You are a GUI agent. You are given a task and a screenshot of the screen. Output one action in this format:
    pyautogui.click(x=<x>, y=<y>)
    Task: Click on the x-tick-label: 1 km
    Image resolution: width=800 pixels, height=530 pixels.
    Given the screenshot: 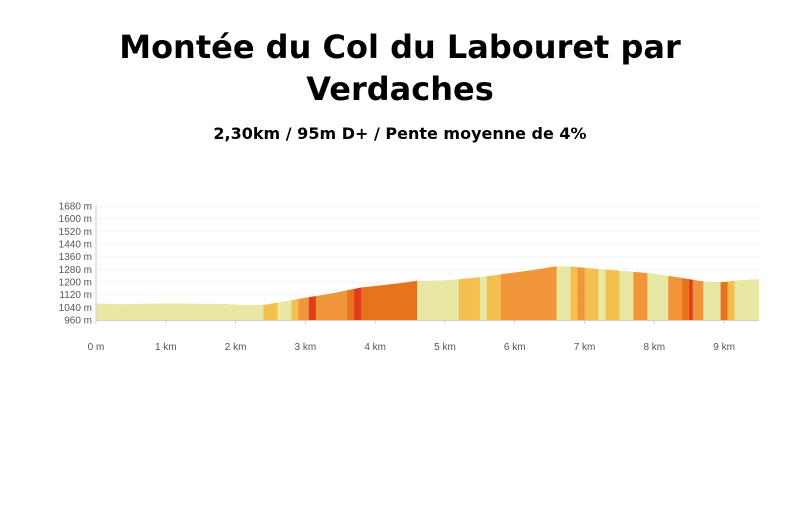 What is the action you would take?
    pyautogui.click(x=166, y=347)
    